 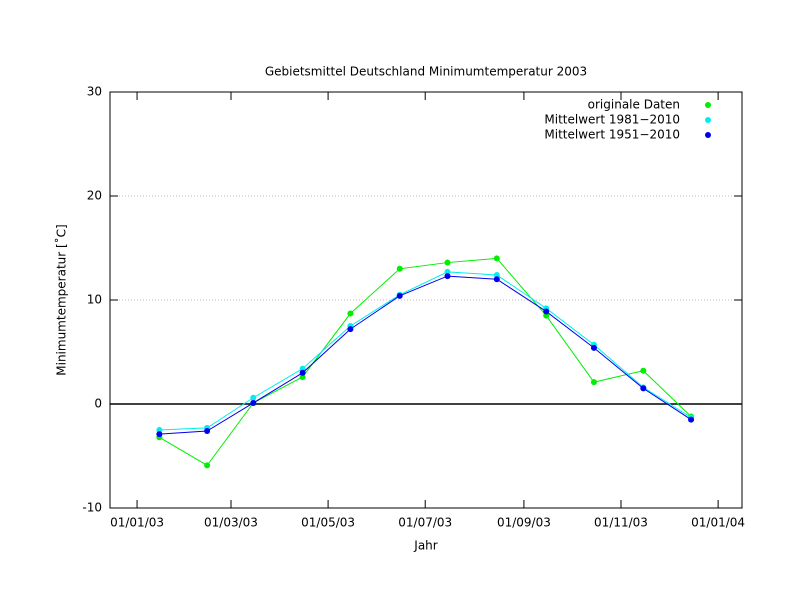 I want to click on x-tick-label: 01/11/03, so click(x=621, y=523).